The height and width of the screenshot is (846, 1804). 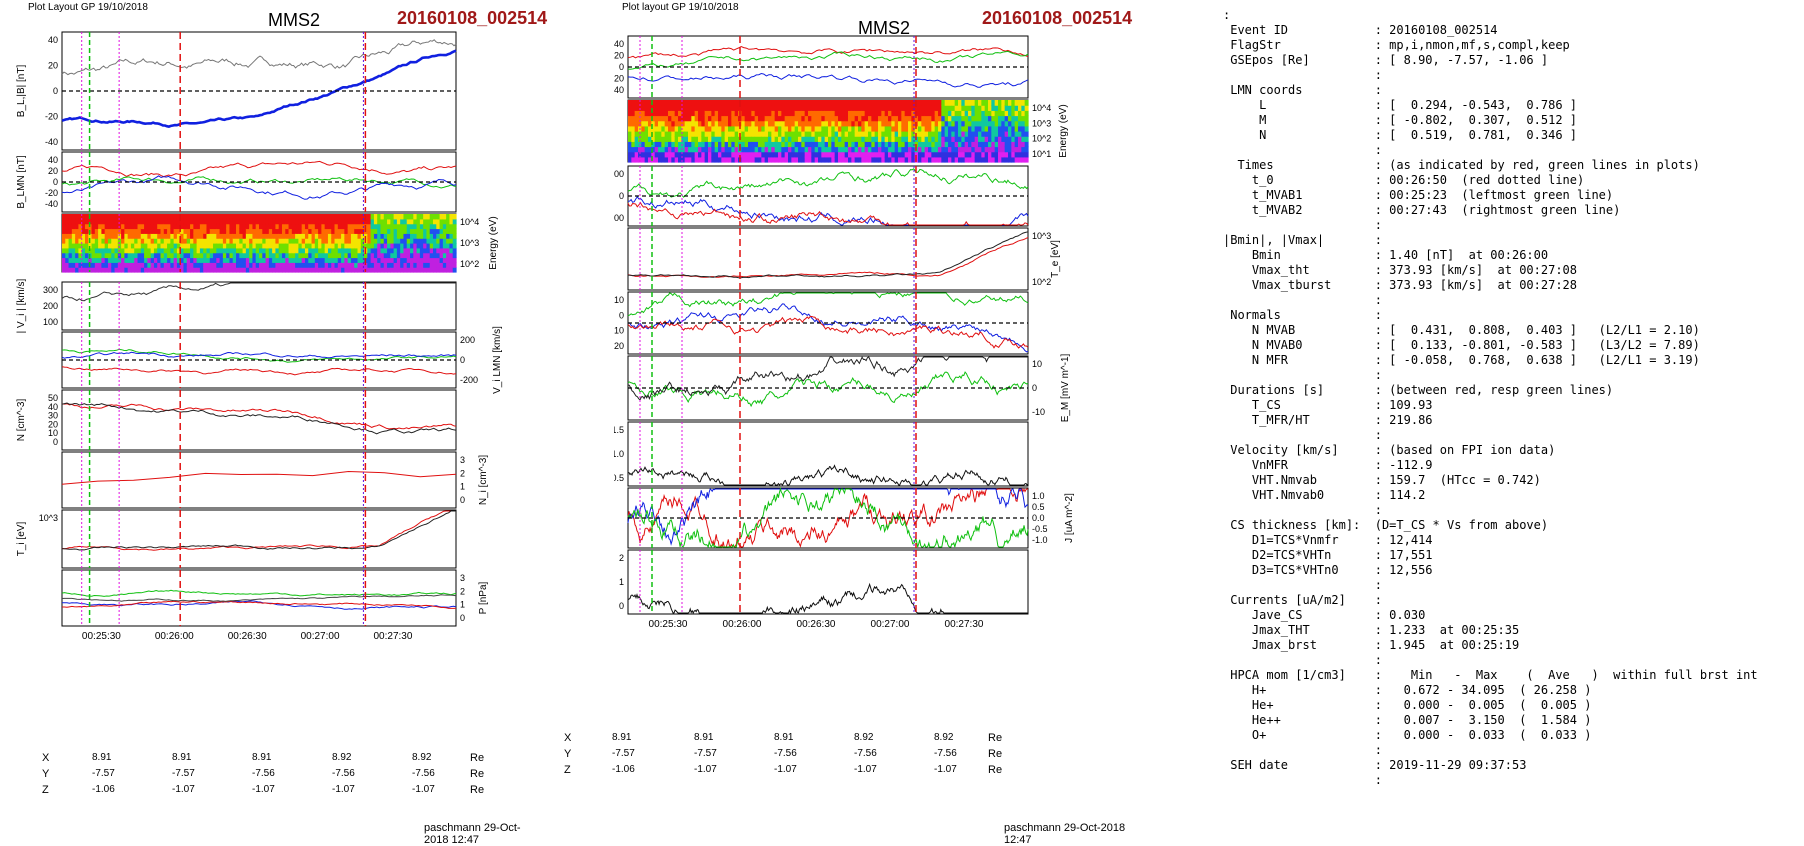 I want to click on y-axis-label: B_LMN [nT], so click(x=21, y=182).